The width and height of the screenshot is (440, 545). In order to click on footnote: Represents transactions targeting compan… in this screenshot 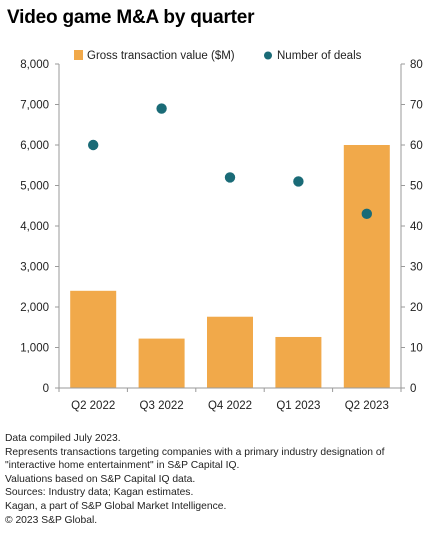, I will do `click(195, 459)`.